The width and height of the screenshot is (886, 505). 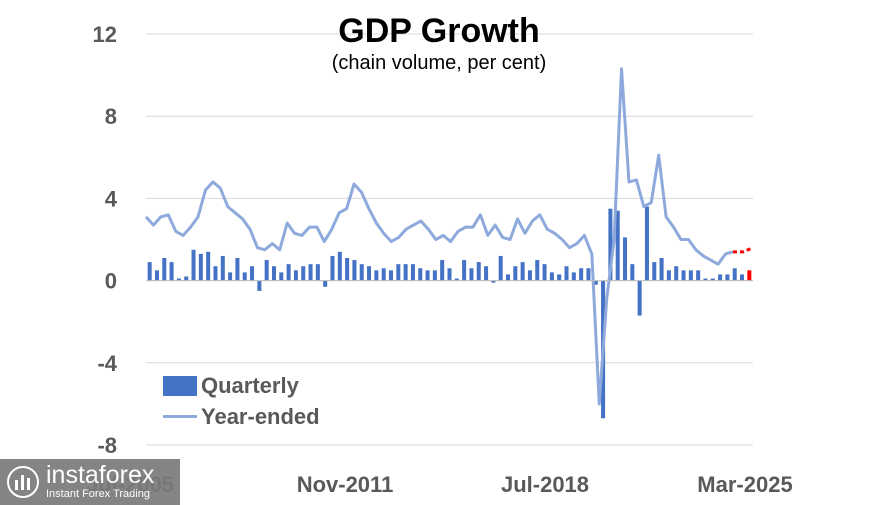 What do you see at coordinates (111, 198) in the screenshot?
I see `y-tick-label: 4` at bounding box center [111, 198].